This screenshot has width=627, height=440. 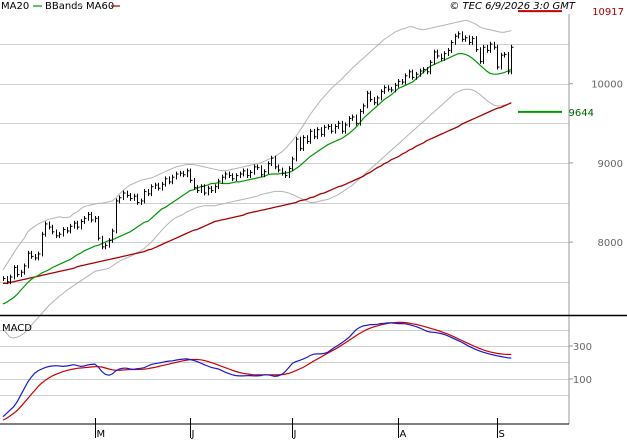 I want to click on support-label: 9644, so click(x=581, y=113).